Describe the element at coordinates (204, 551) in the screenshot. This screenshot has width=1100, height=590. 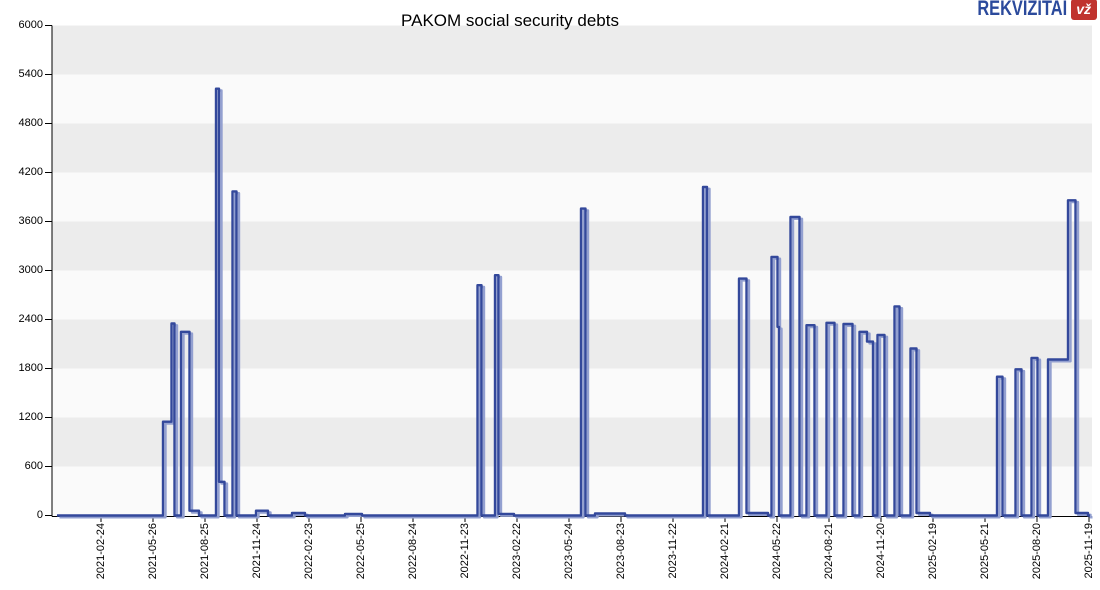
I see `x-tick-label: 2021-08-25` at that location.